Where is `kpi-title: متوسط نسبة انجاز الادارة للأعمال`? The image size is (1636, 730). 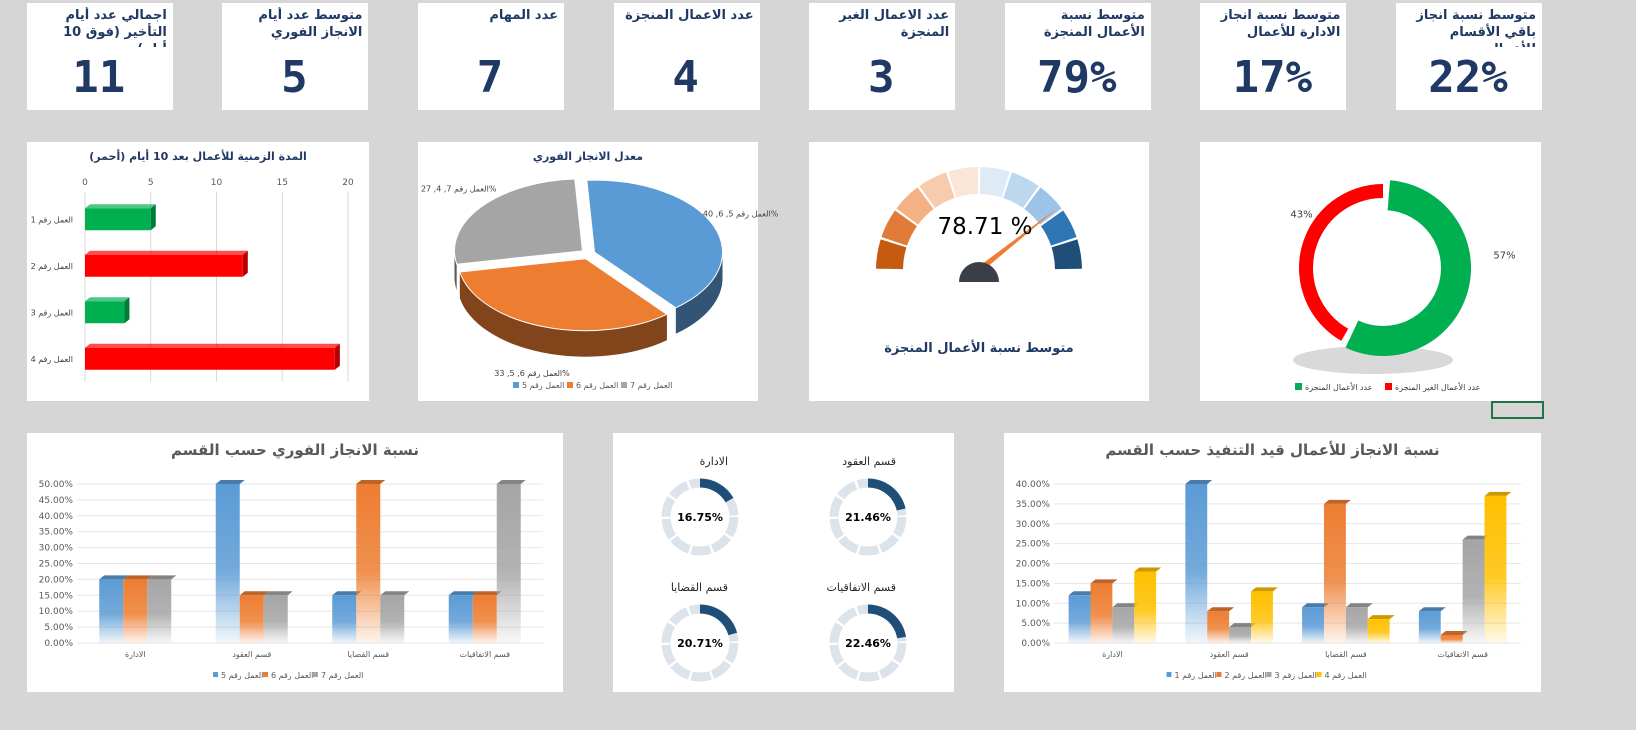
kpi-title: متوسط نسبة انجاز الادارة للأعمال is located at coordinates (1280, 24).